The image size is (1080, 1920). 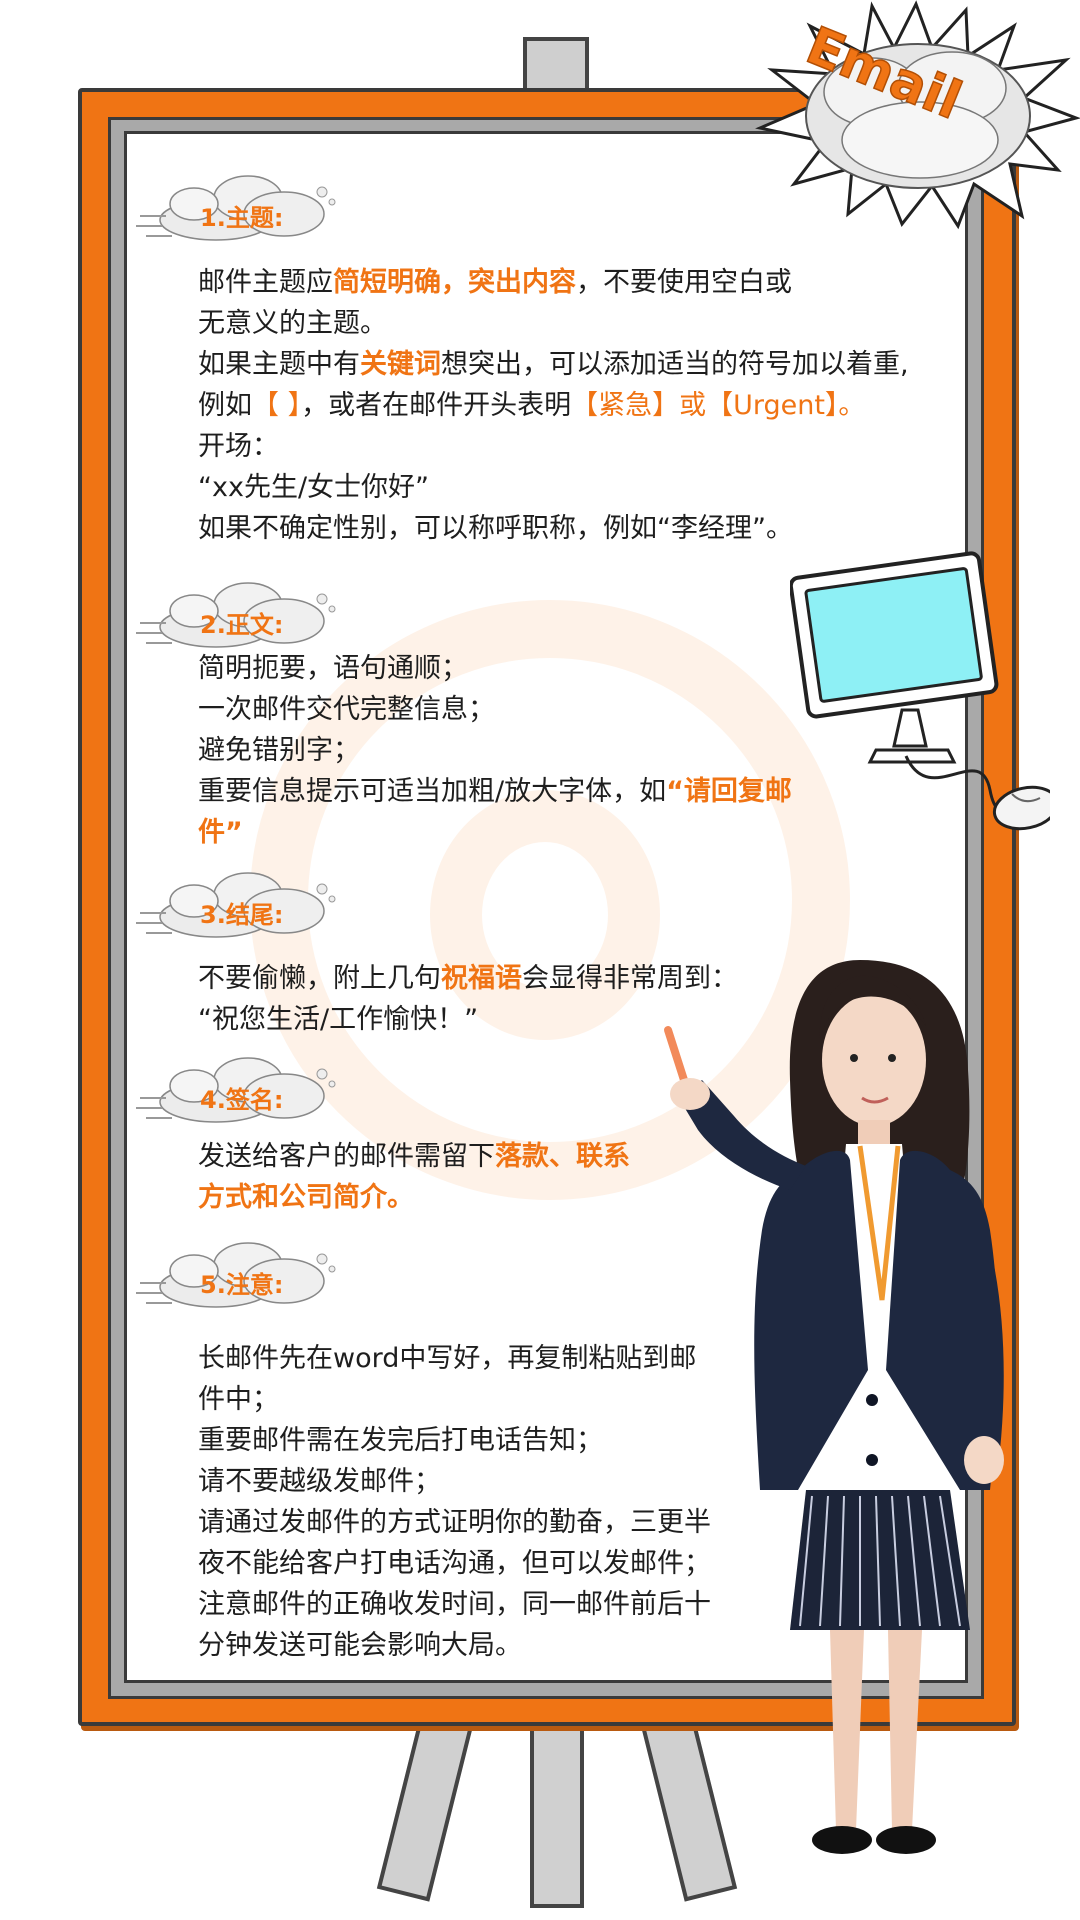 What do you see at coordinates (400, 1440) in the screenshot?
I see `body-text: 重要邮件需在发完后打电话告知；` at bounding box center [400, 1440].